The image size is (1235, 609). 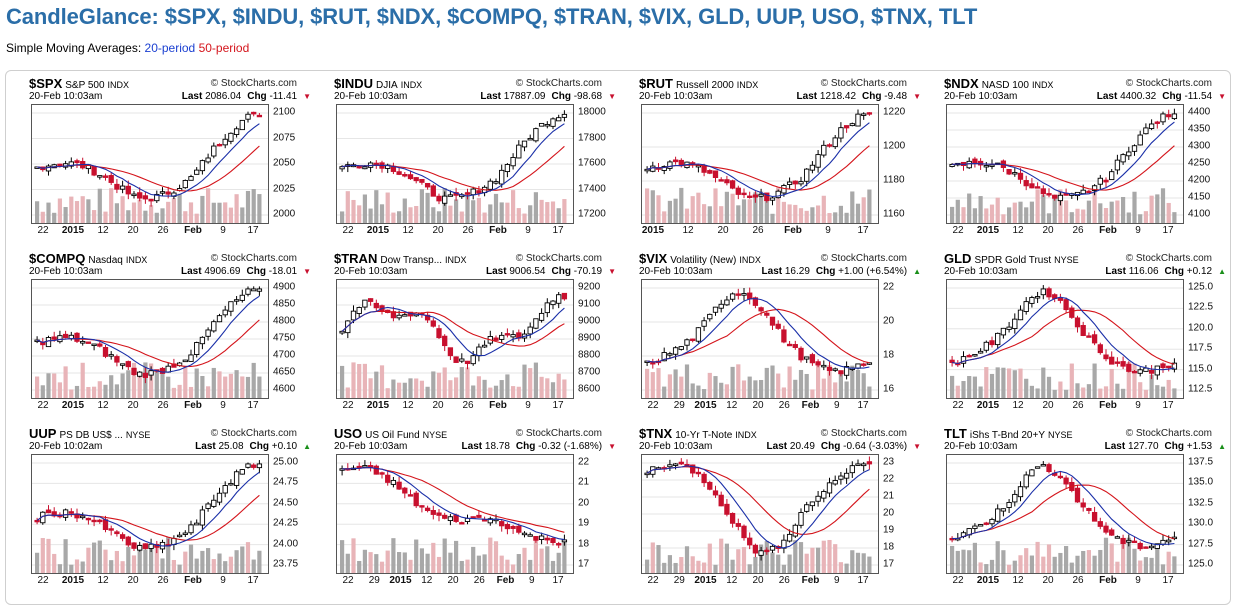 What do you see at coordinates (212, 96) in the screenshot?
I see `last-quote: Last 2086.04` at bounding box center [212, 96].